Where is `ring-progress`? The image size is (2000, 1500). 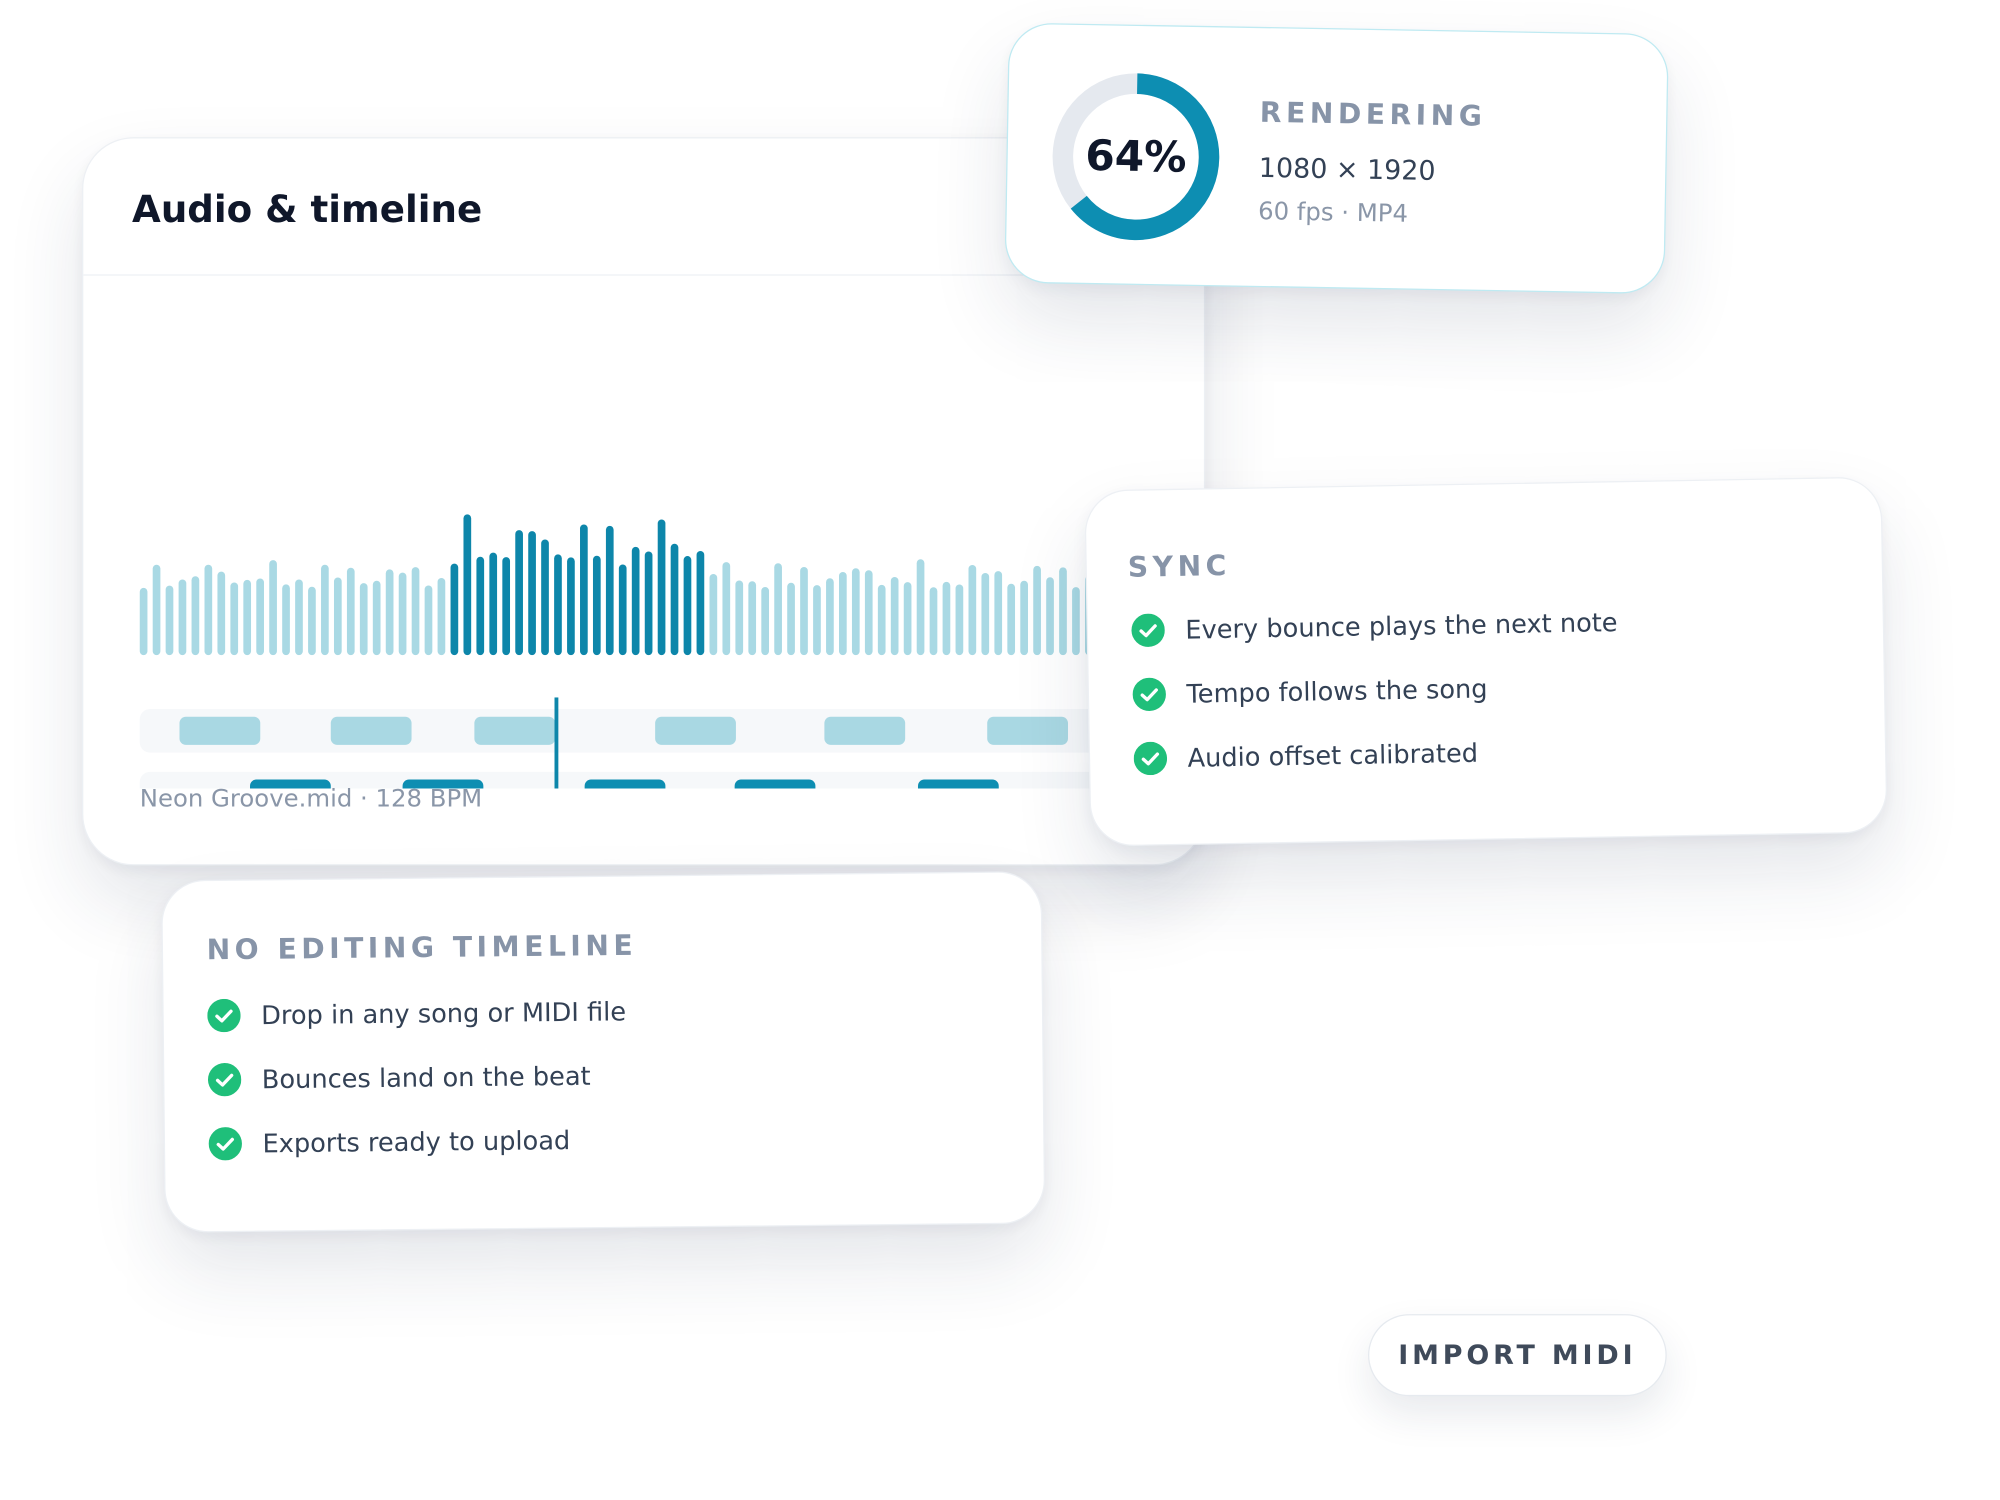
ring-progress is located at coordinates (1136, 157).